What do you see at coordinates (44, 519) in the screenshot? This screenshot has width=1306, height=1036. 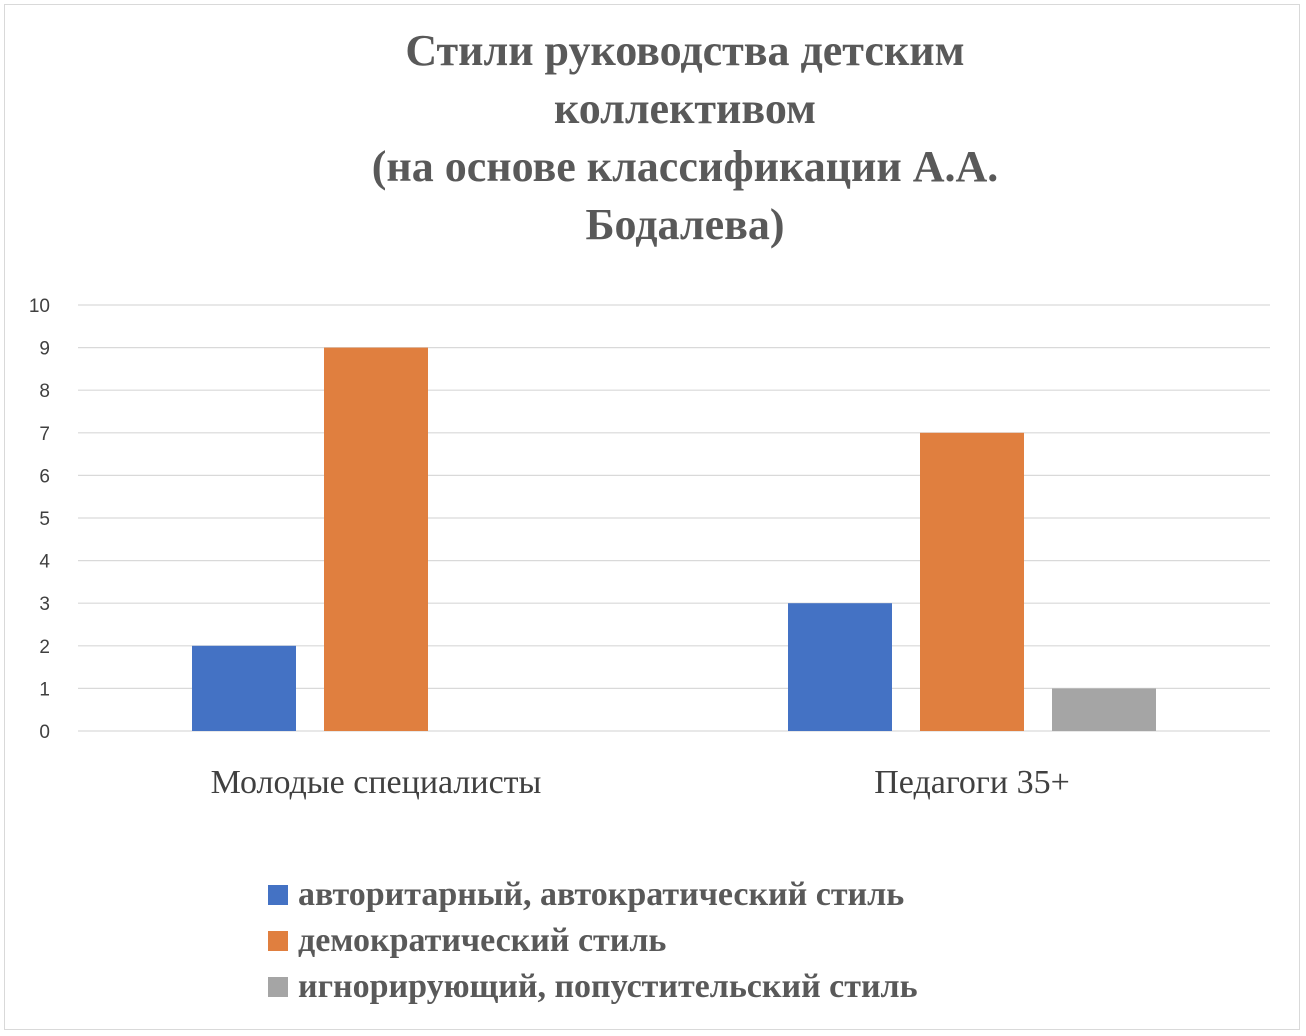 I see `y-tick-label: 5` at bounding box center [44, 519].